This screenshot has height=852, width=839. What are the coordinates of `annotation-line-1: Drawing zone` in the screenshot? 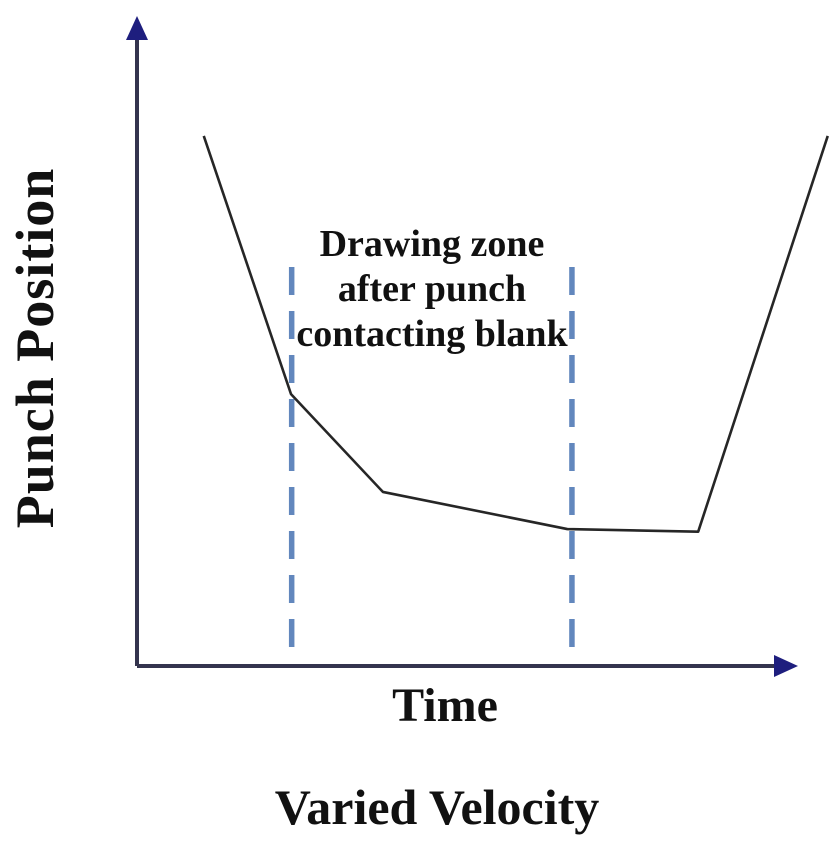 It's located at (432, 244).